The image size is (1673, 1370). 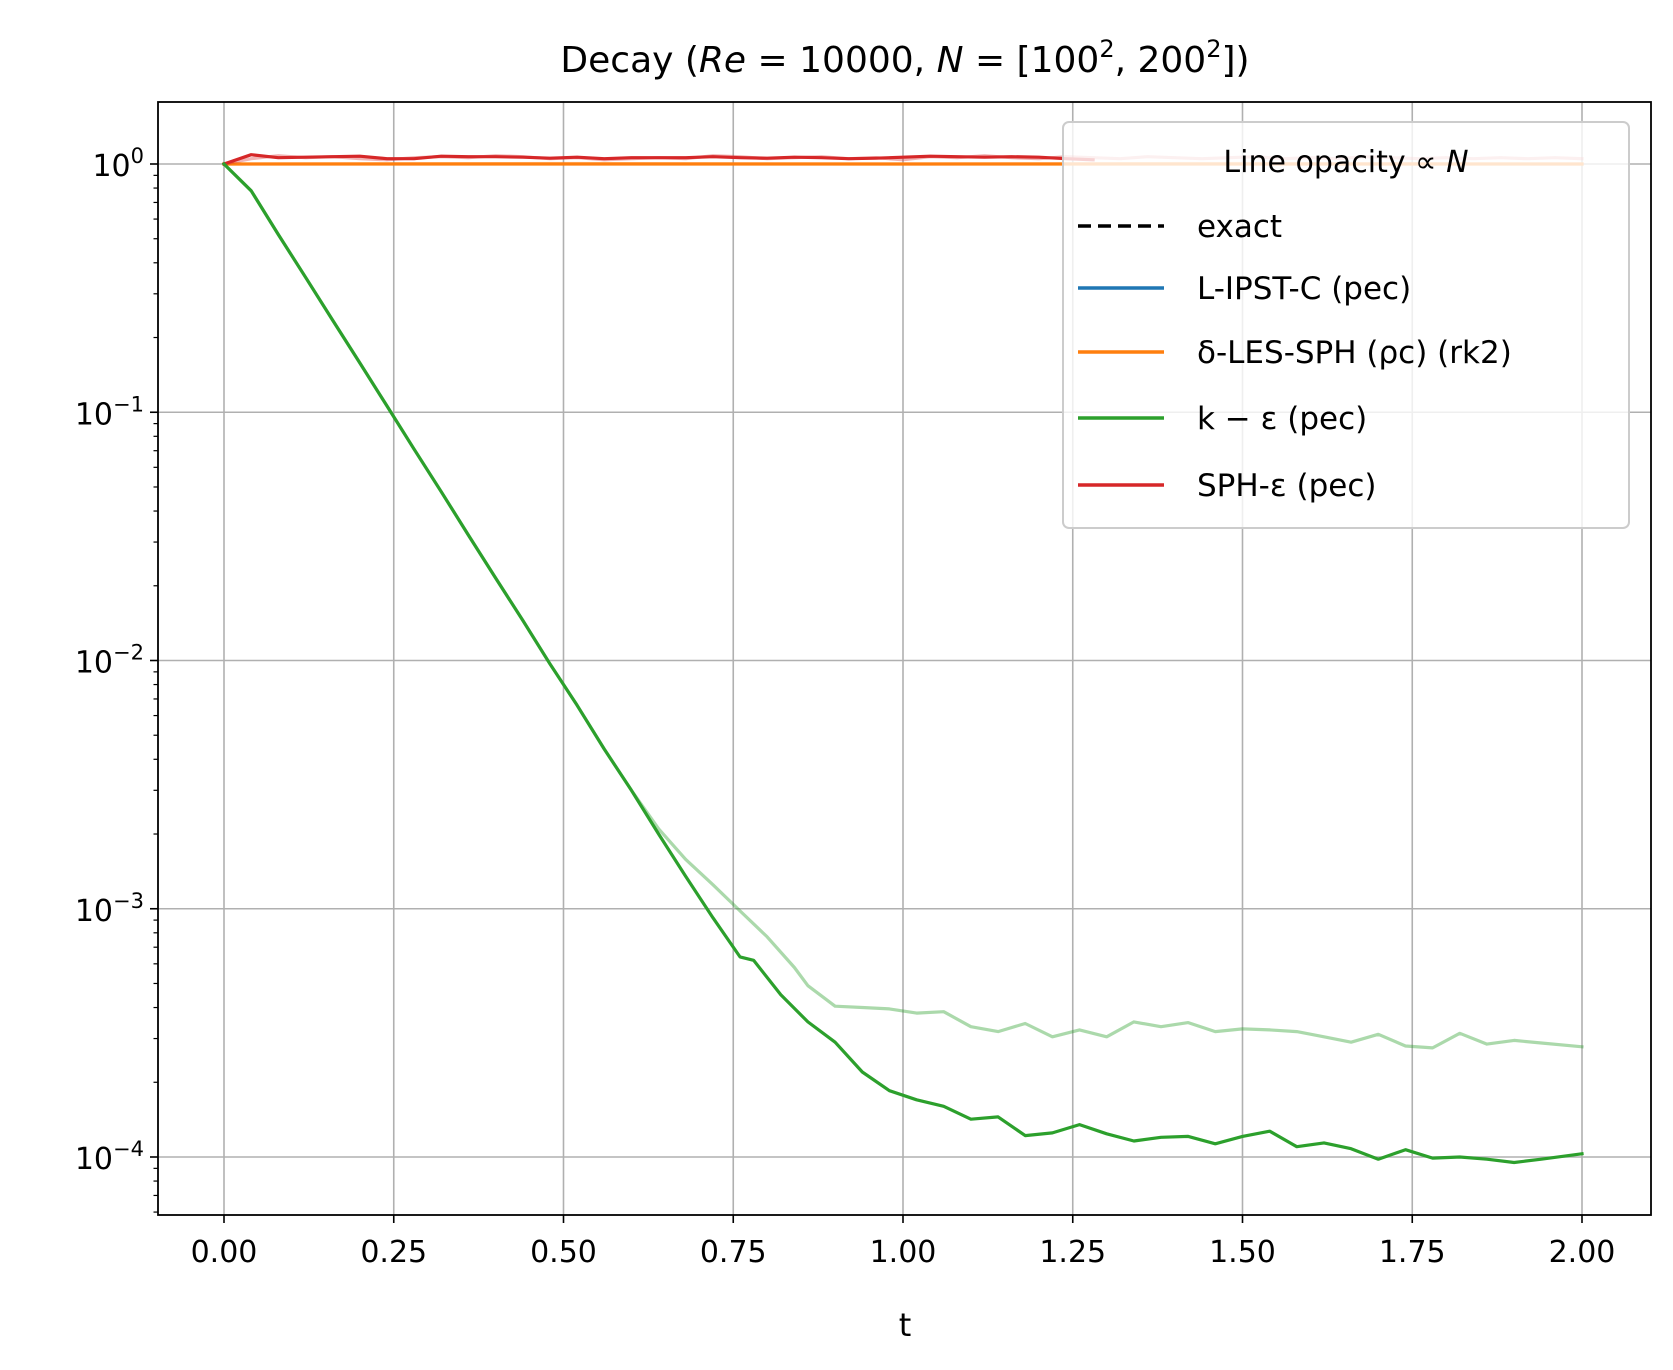 What do you see at coordinates (904, 58) in the screenshot?
I see `chart-title: Decay (Re = 10000, N = [1002, 2002])` at bounding box center [904, 58].